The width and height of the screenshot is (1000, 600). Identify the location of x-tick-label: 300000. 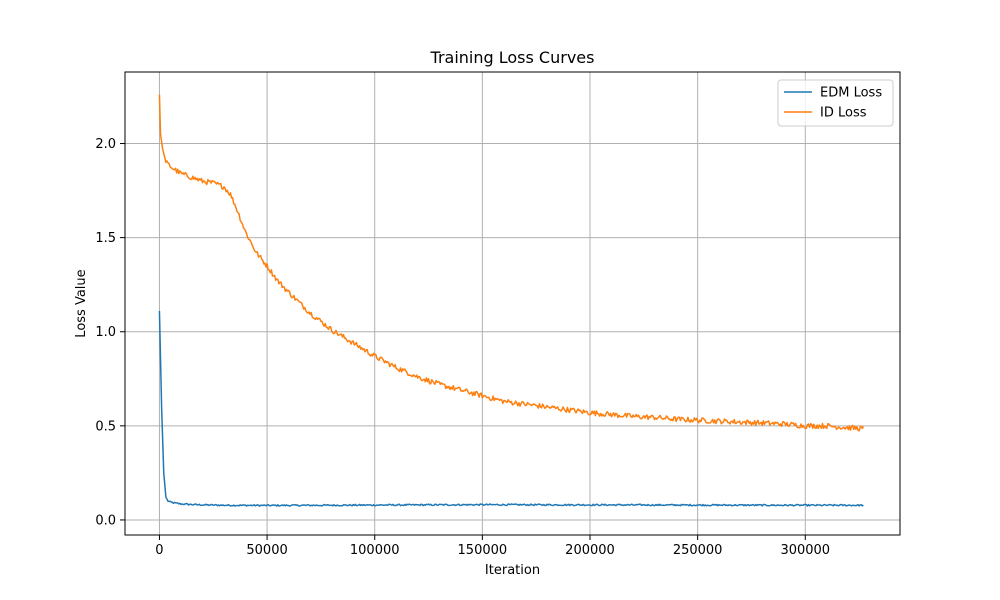
(805, 550).